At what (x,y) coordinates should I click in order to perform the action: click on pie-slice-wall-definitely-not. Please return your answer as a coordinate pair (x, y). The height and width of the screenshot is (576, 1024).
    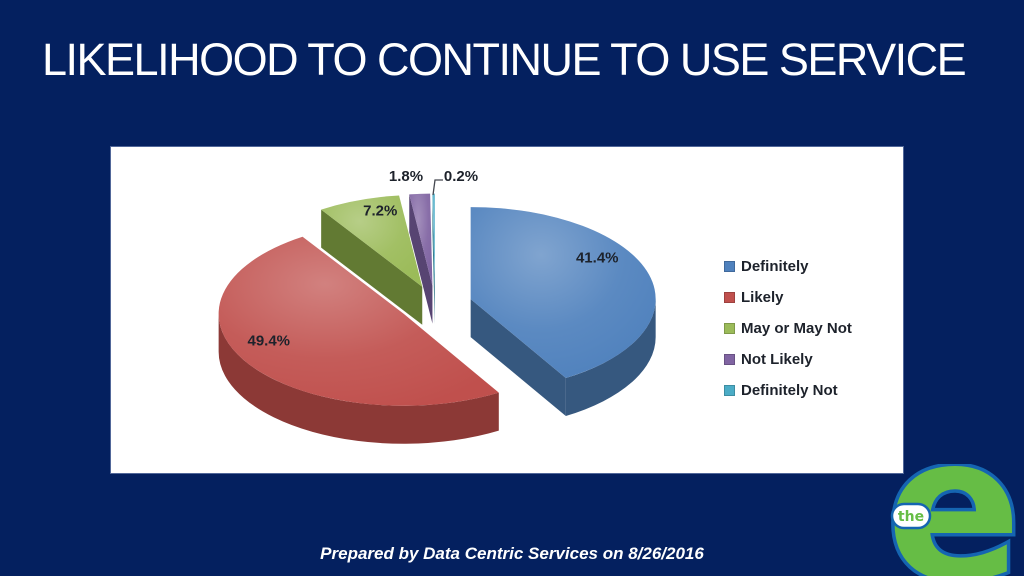
    Looking at the image, I should click on (433, 258).